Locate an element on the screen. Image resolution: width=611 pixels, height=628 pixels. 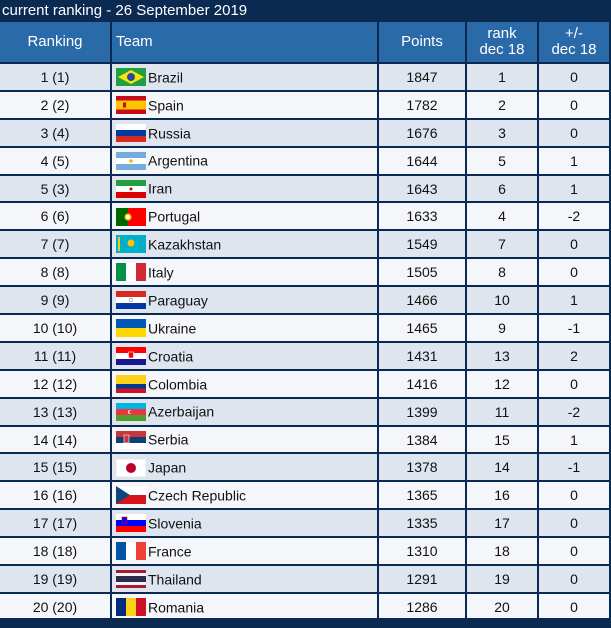
rank-dec18-cell: 6 is located at coordinates (503, 189).